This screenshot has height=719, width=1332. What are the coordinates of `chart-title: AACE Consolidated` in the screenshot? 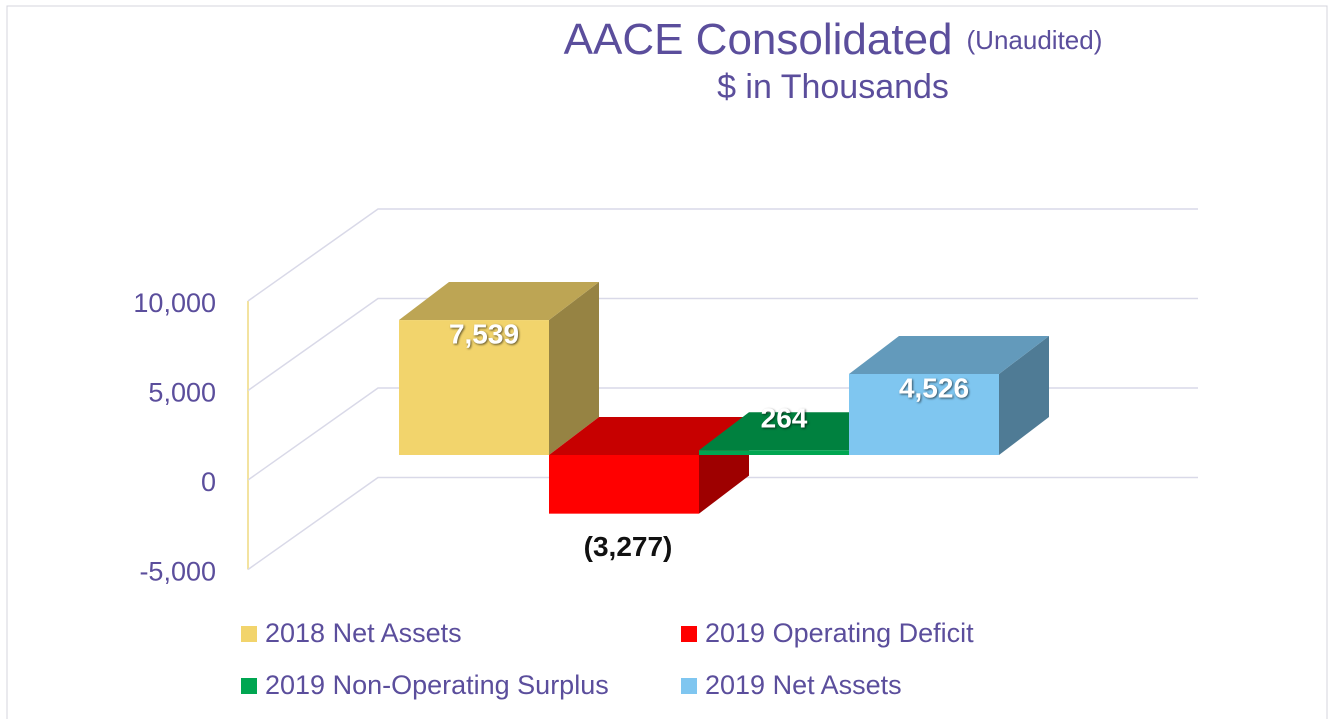 It's located at (758, 39).